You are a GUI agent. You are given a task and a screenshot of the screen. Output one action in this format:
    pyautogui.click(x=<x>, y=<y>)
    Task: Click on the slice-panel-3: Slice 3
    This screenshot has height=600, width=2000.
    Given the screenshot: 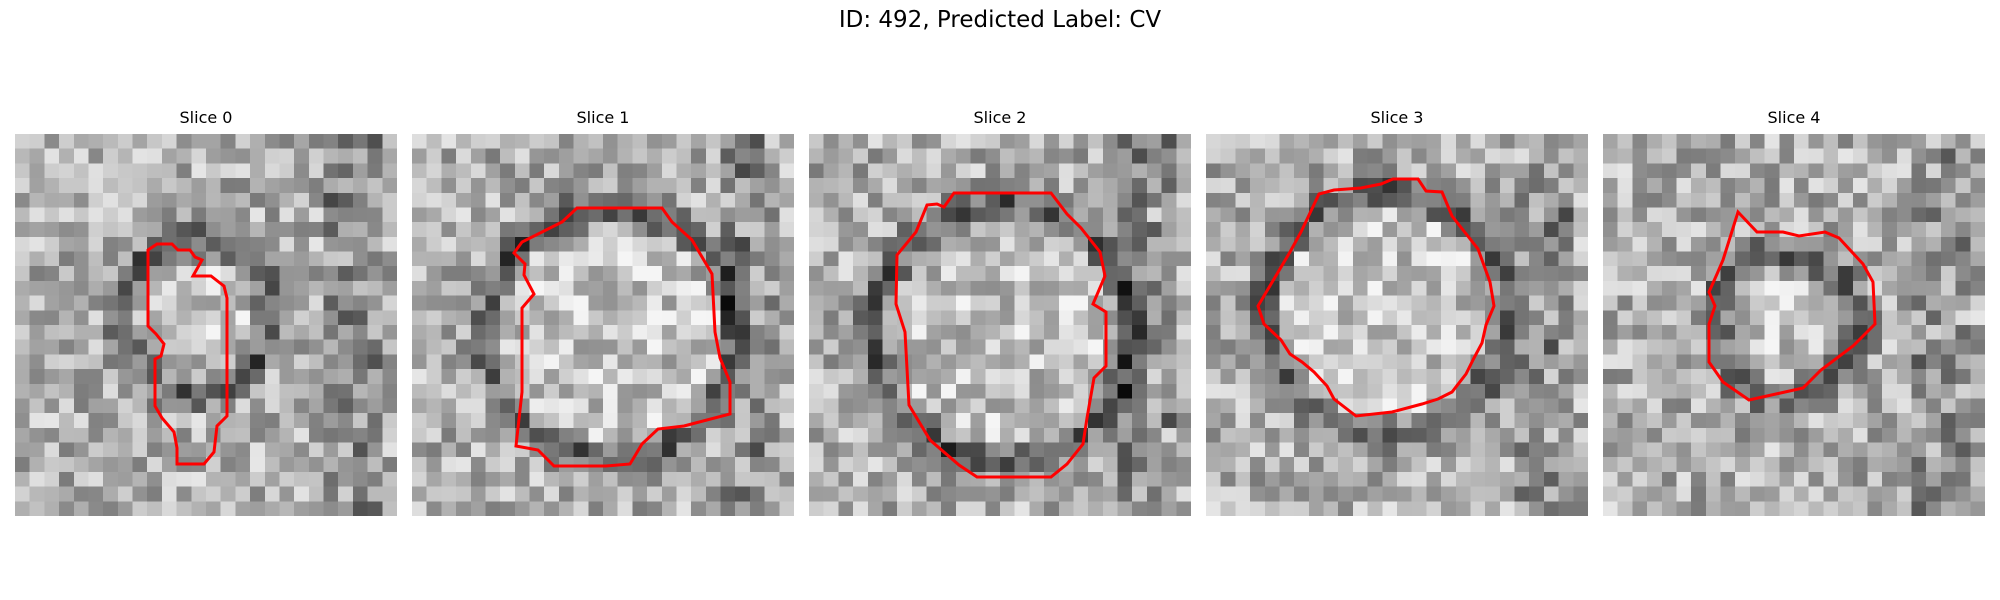 What is the action you would take?
    pyautogui.click(x=1397, y=312)
    